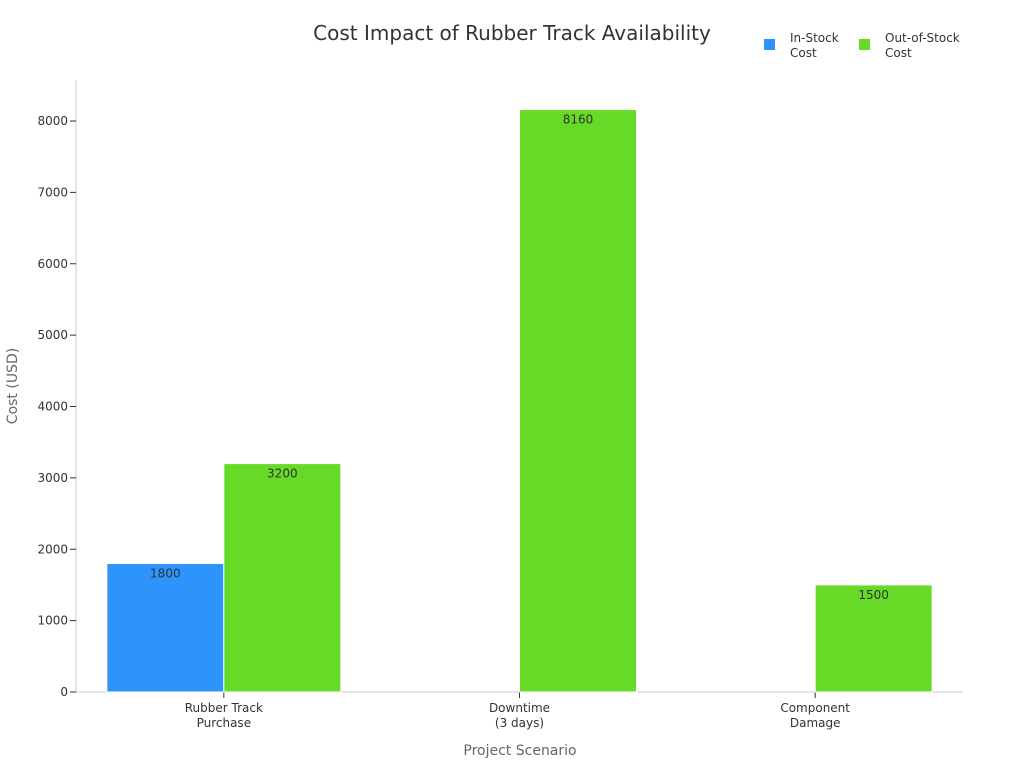 This screenshot has height=772, width=1024. I want to click on data-label: 1800, so click(165, 574).